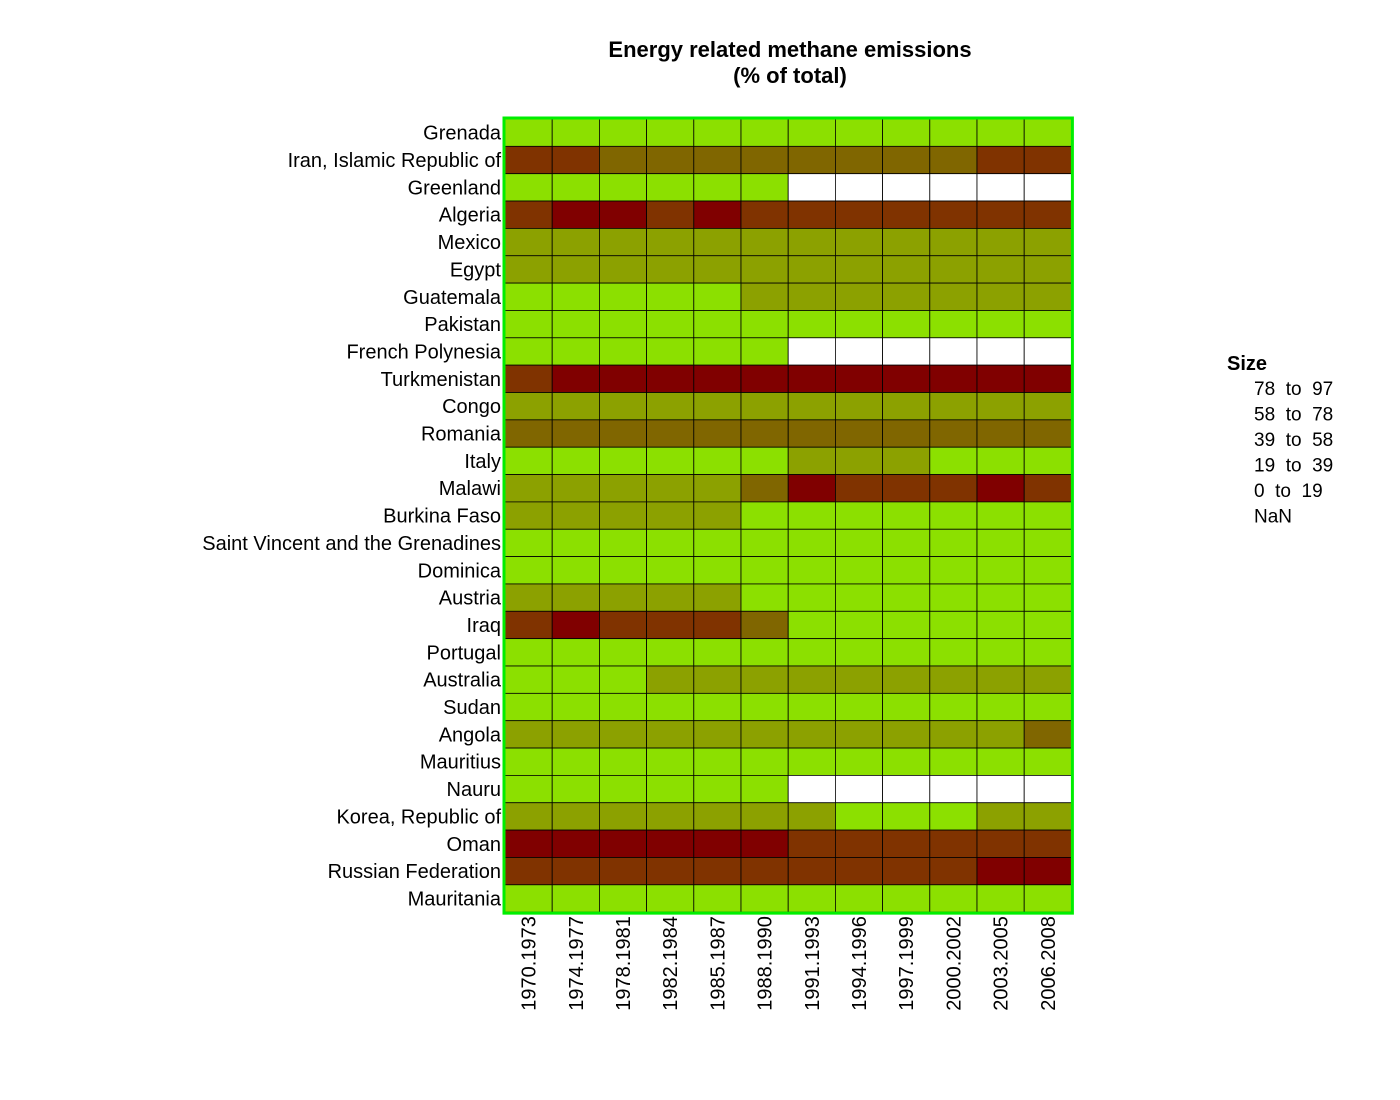 Image resolution: width=1400 pixels, height=1100 pixels. Describe the element at coordinates (462, 134) in the screenshot. I see `row-label: Grenada` at that location.